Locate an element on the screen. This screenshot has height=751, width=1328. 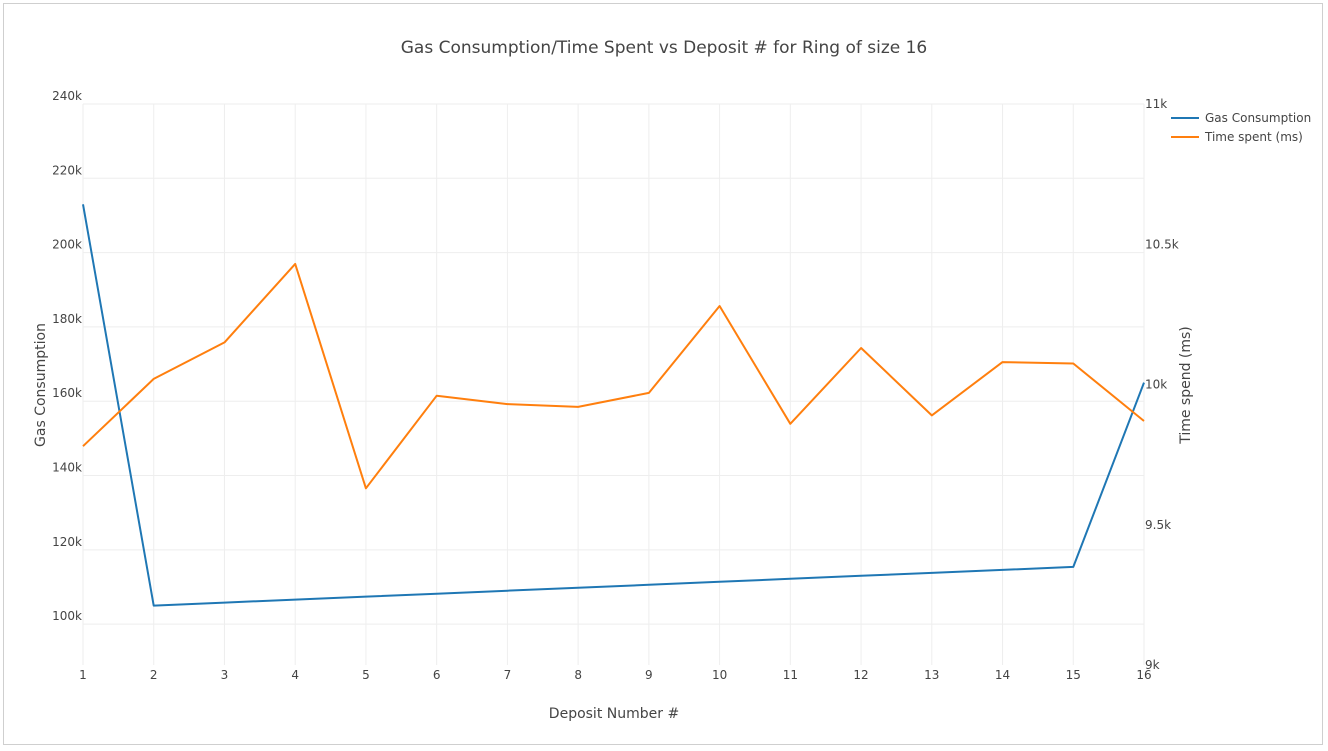
y2-tick-label: 10.5k is located at coordinates (1162, 244).